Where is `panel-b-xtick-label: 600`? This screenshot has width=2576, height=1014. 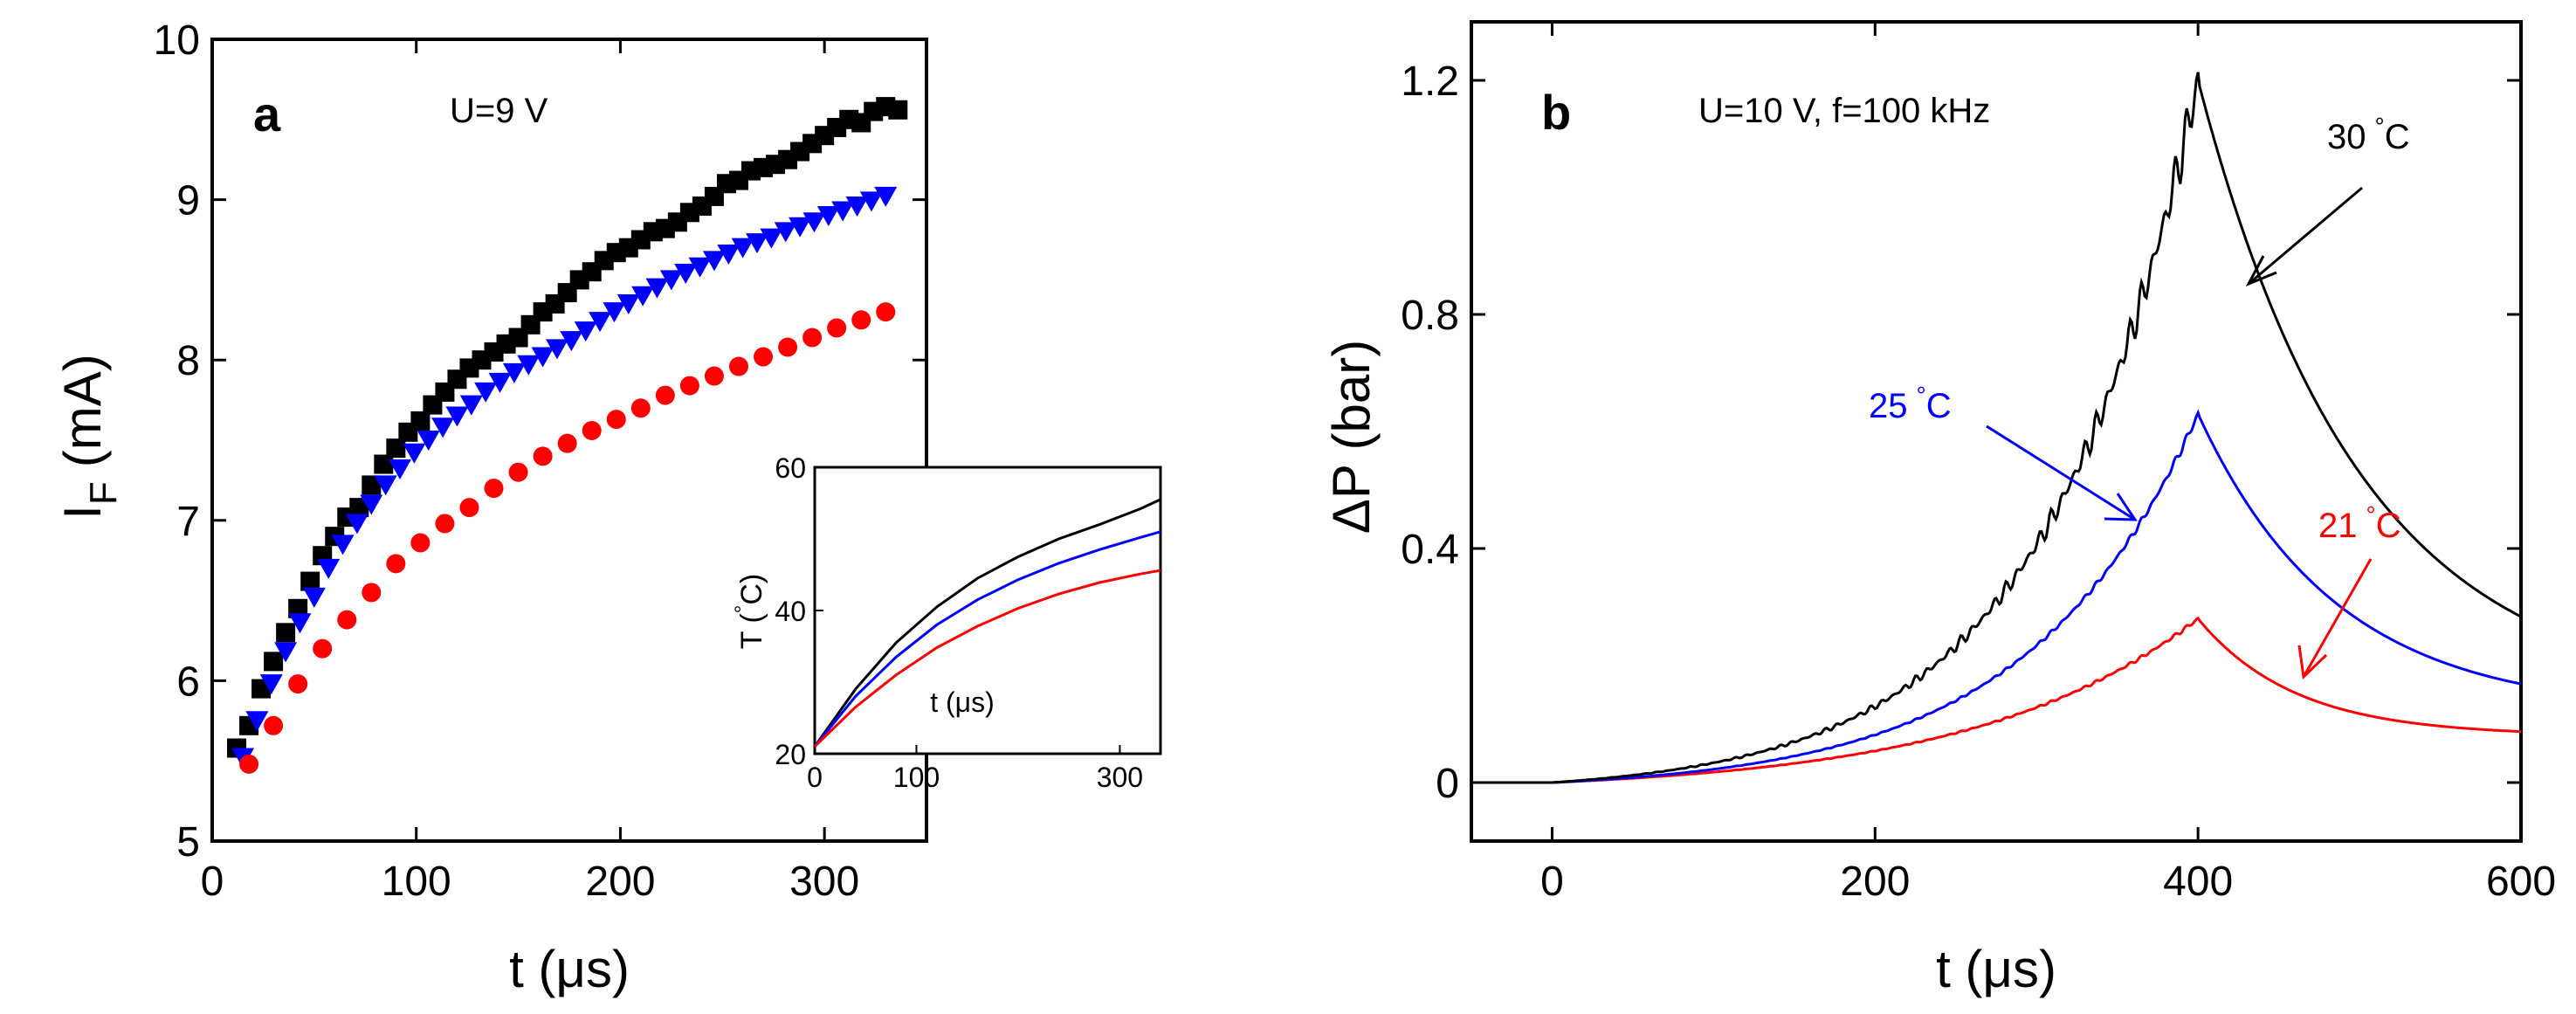 panel-b-xtick-label: 600 is located at coordinates (2521, 882).